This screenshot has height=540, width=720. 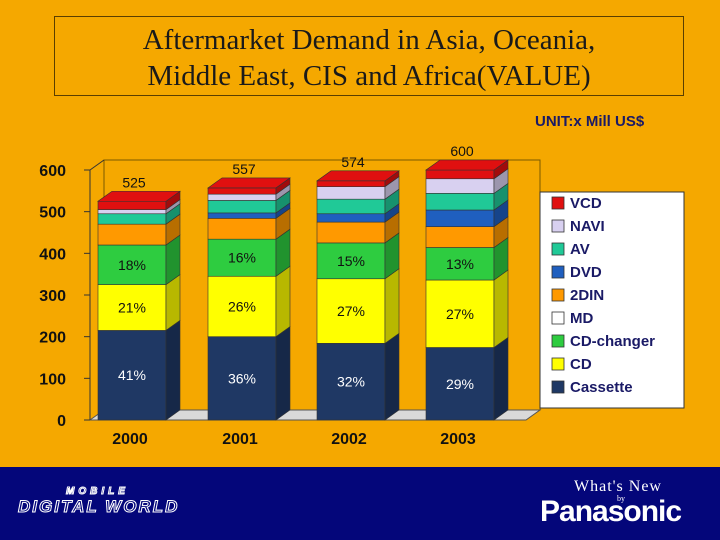 I want to click on bar-cd-2000, so click(x=132, y=307).